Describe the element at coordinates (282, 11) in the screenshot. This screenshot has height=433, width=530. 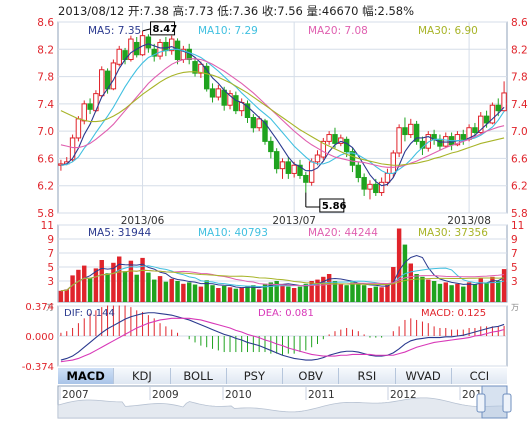
I see `quote-close: 收:7.56` at that location.